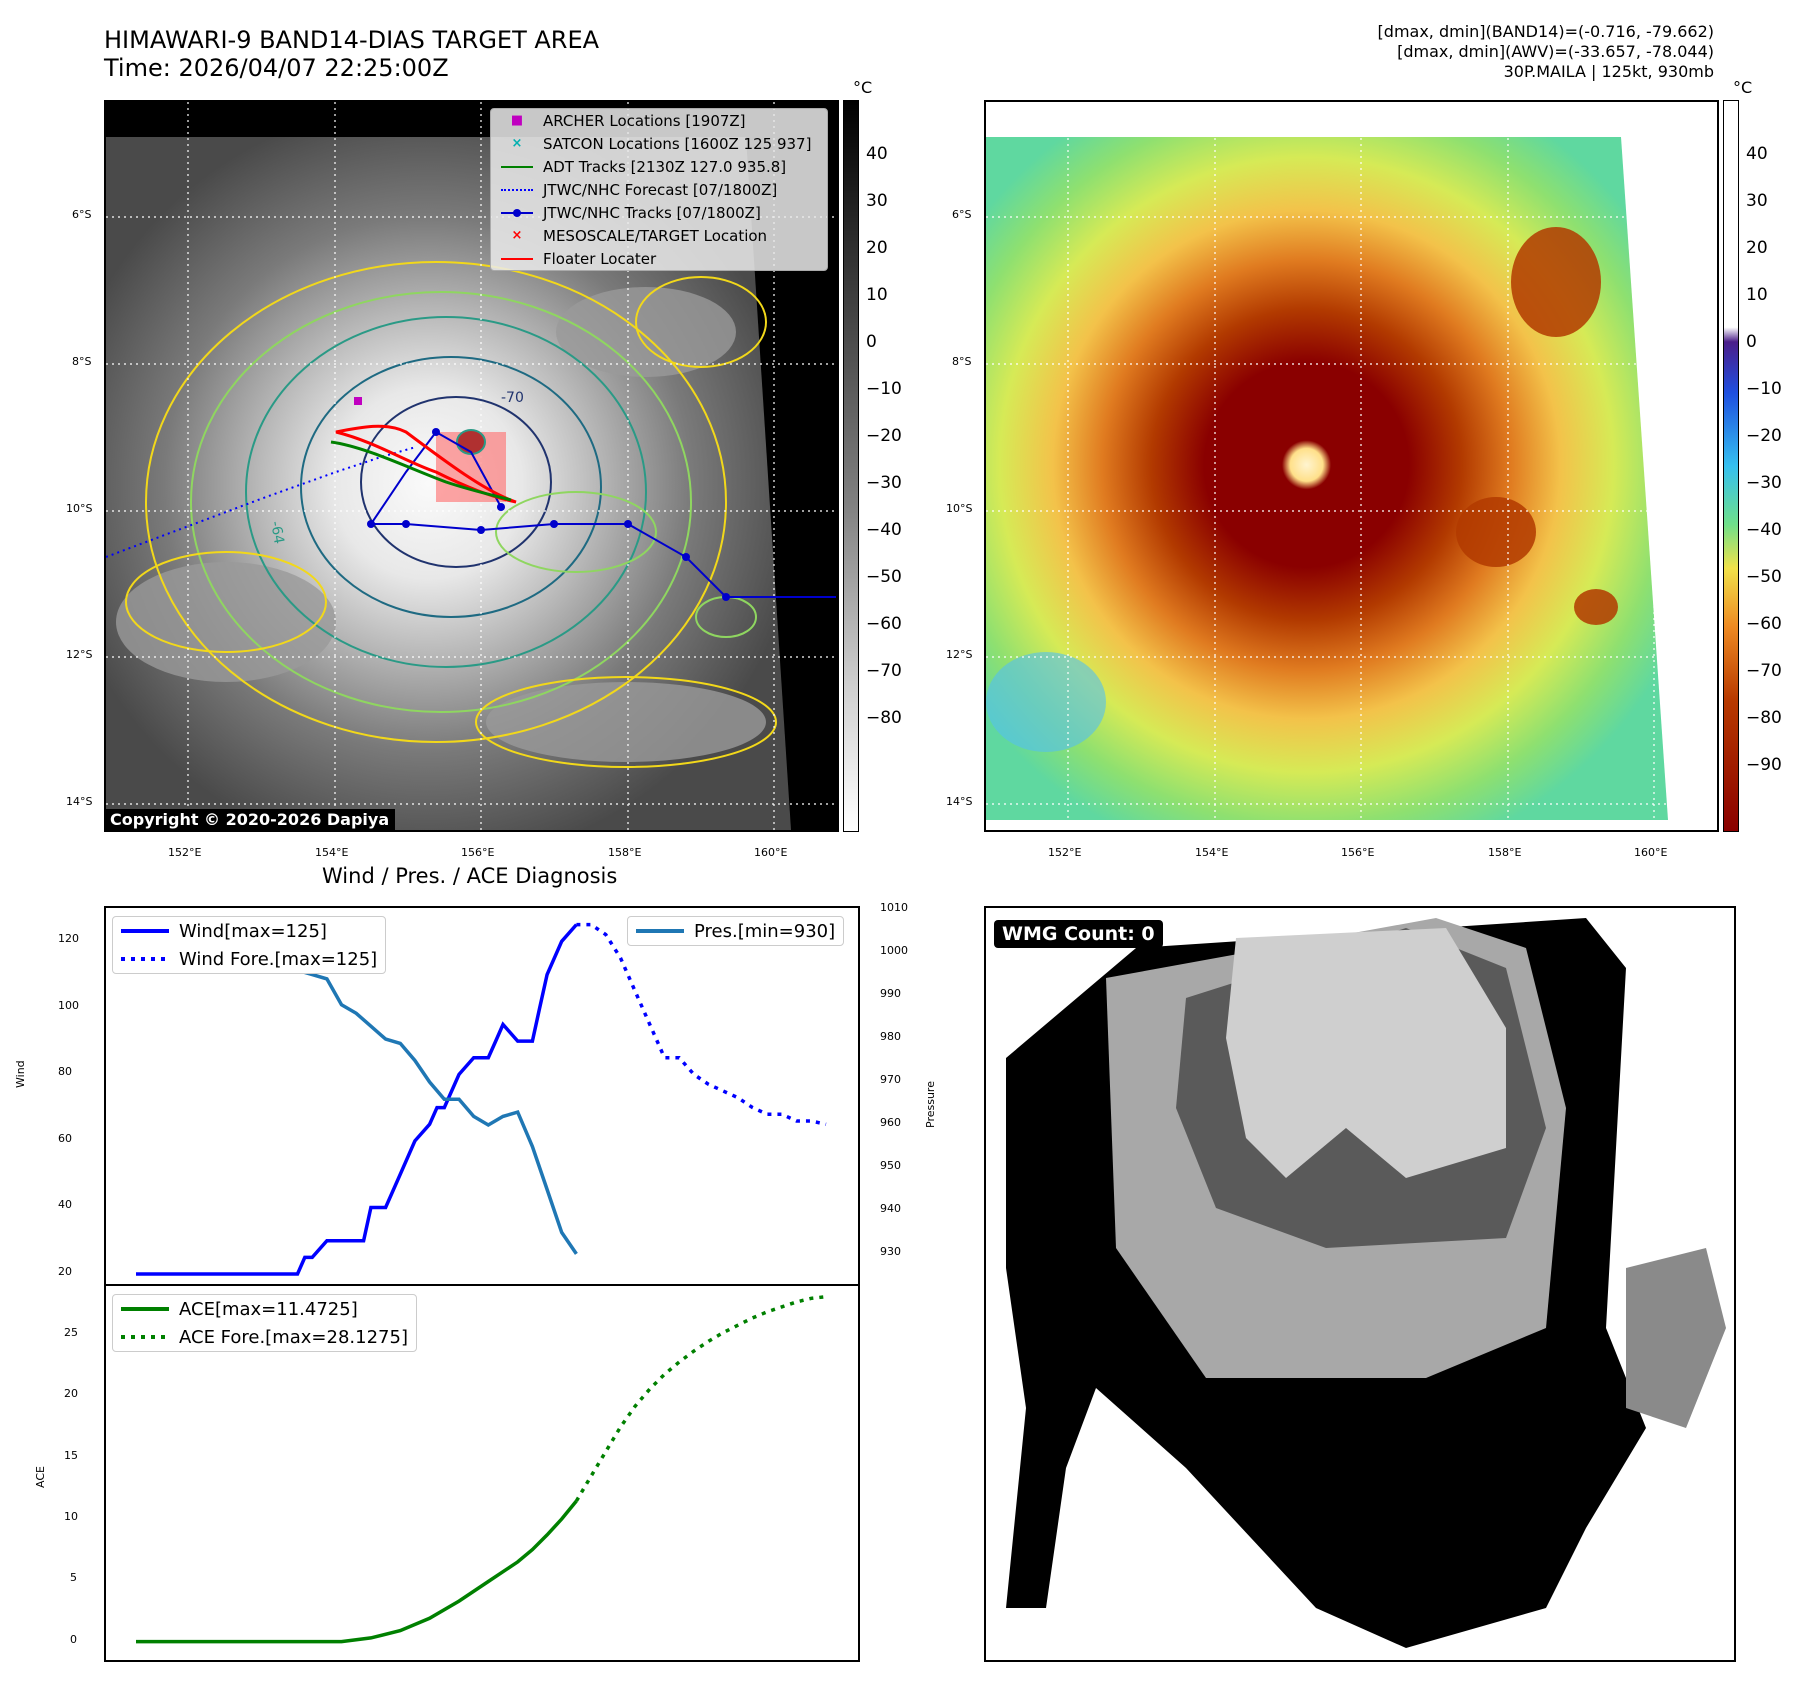  I want to click on lon-label-154e: 154°E, so click(332, 852).